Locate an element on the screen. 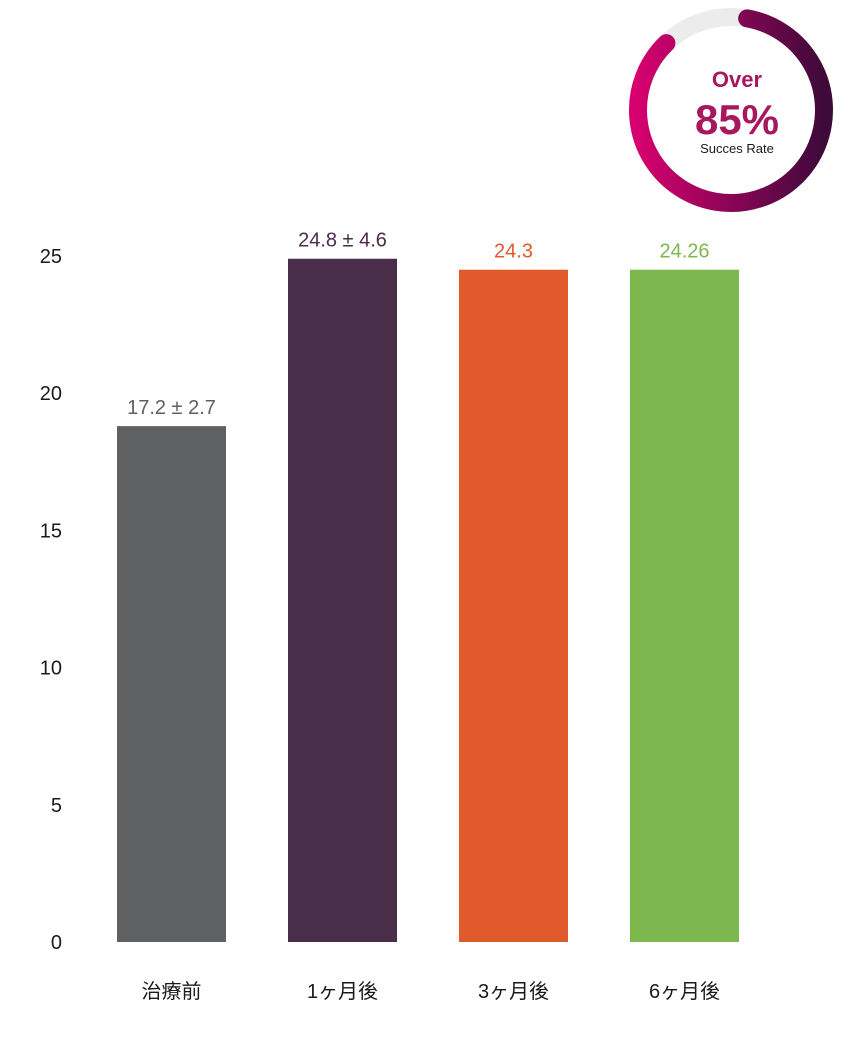  badge-ring-progress is located at coordinates (731, 110).